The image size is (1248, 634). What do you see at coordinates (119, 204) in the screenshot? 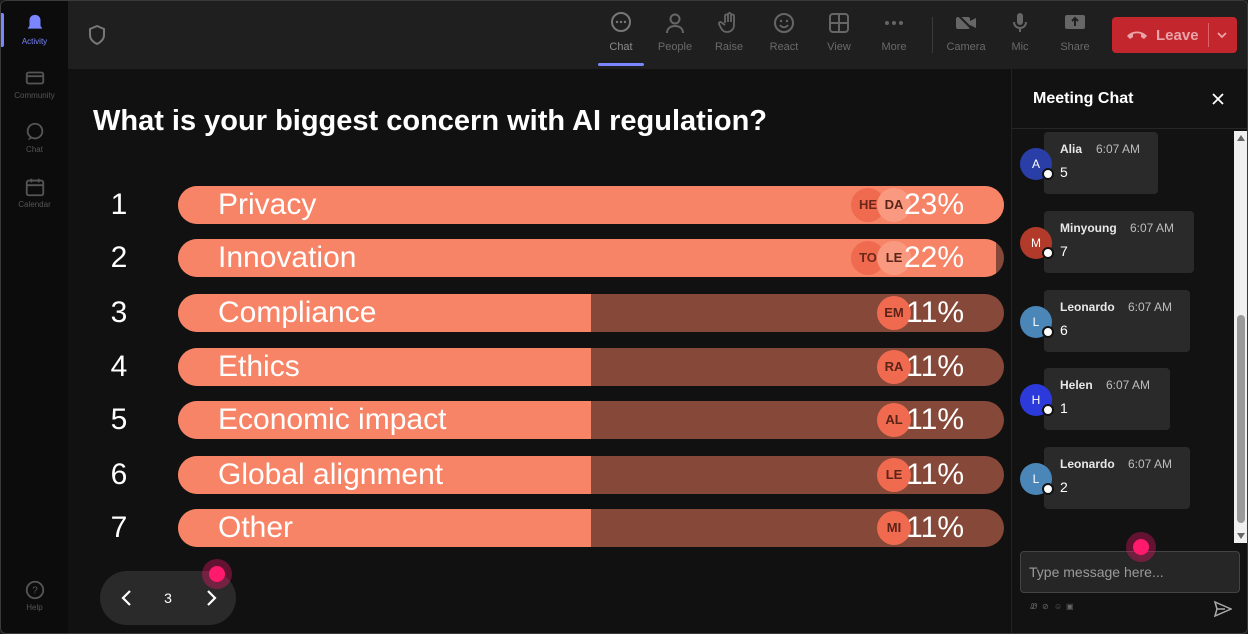
I see `poll-option-number: 1` at bounding box center [119, 204].